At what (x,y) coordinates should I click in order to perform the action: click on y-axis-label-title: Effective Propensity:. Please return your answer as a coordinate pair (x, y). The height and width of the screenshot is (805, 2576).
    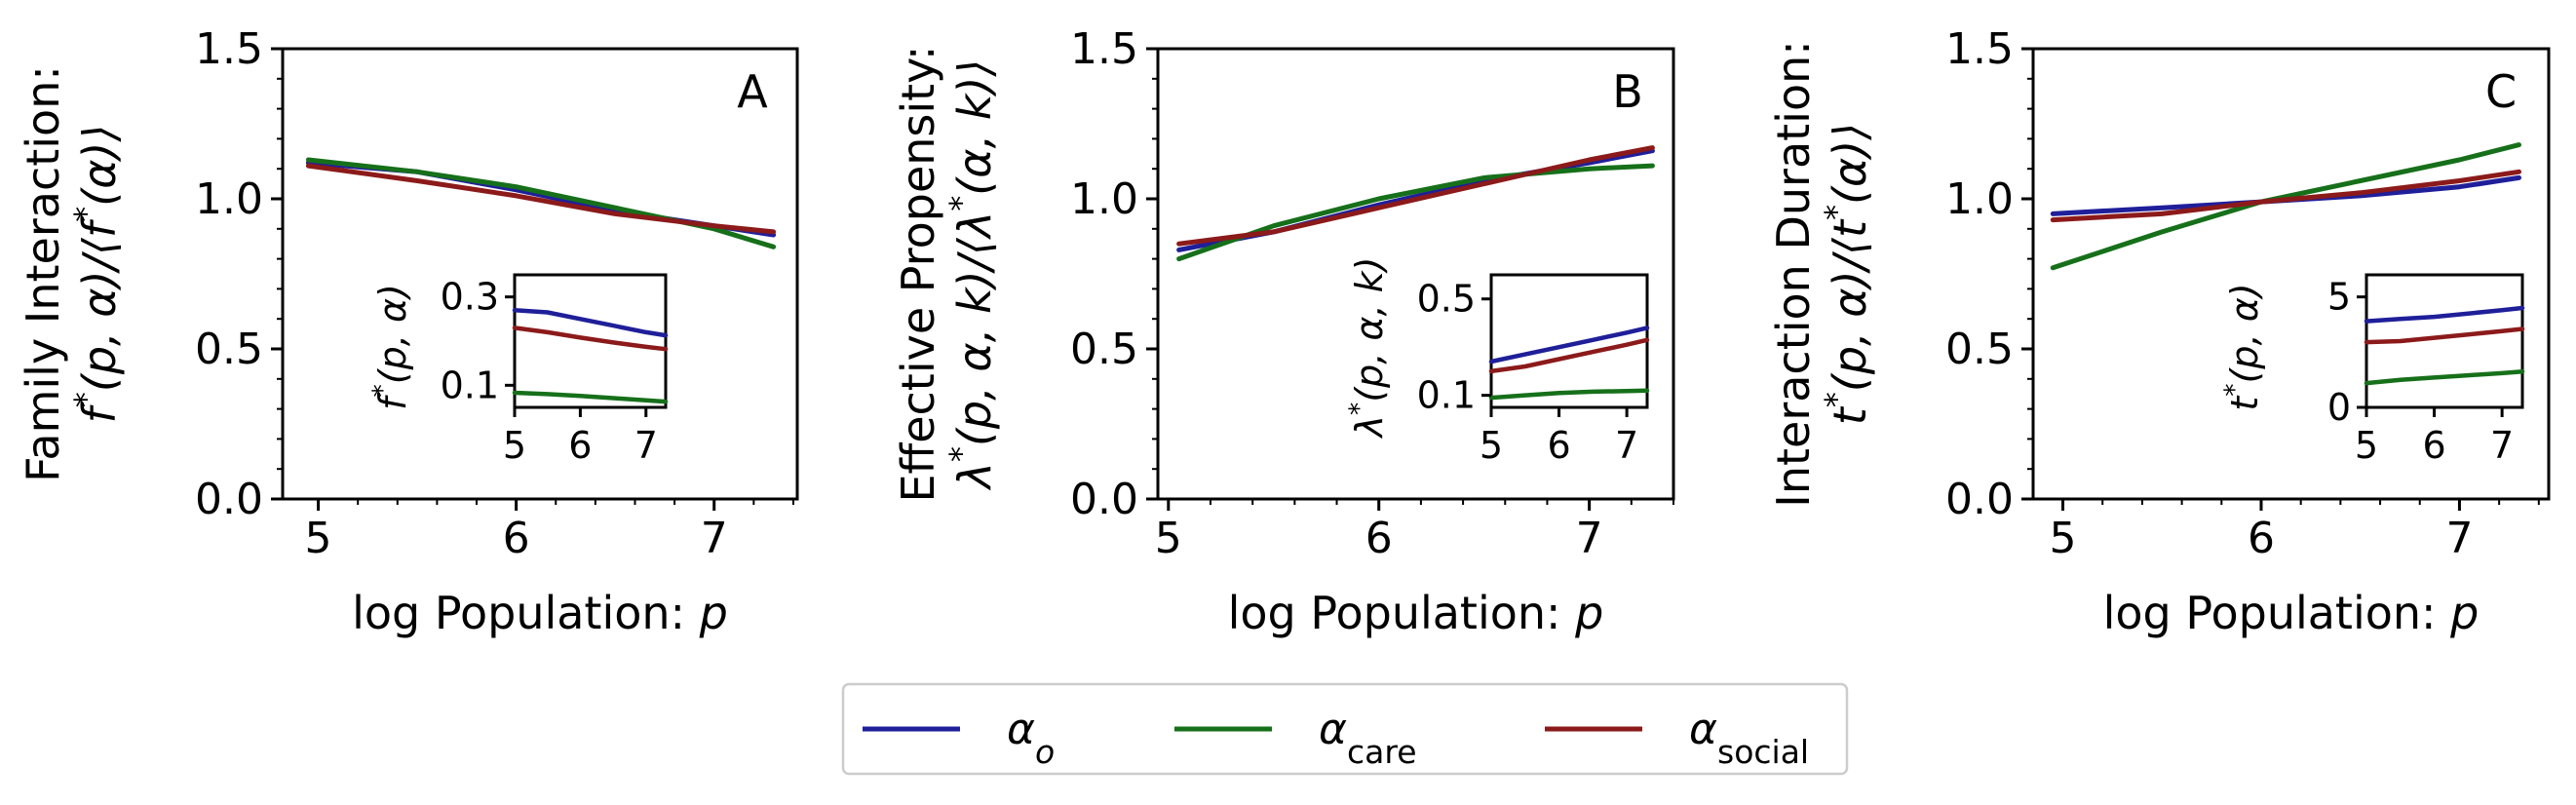
    Looking at the image, I should click on (918, 273).